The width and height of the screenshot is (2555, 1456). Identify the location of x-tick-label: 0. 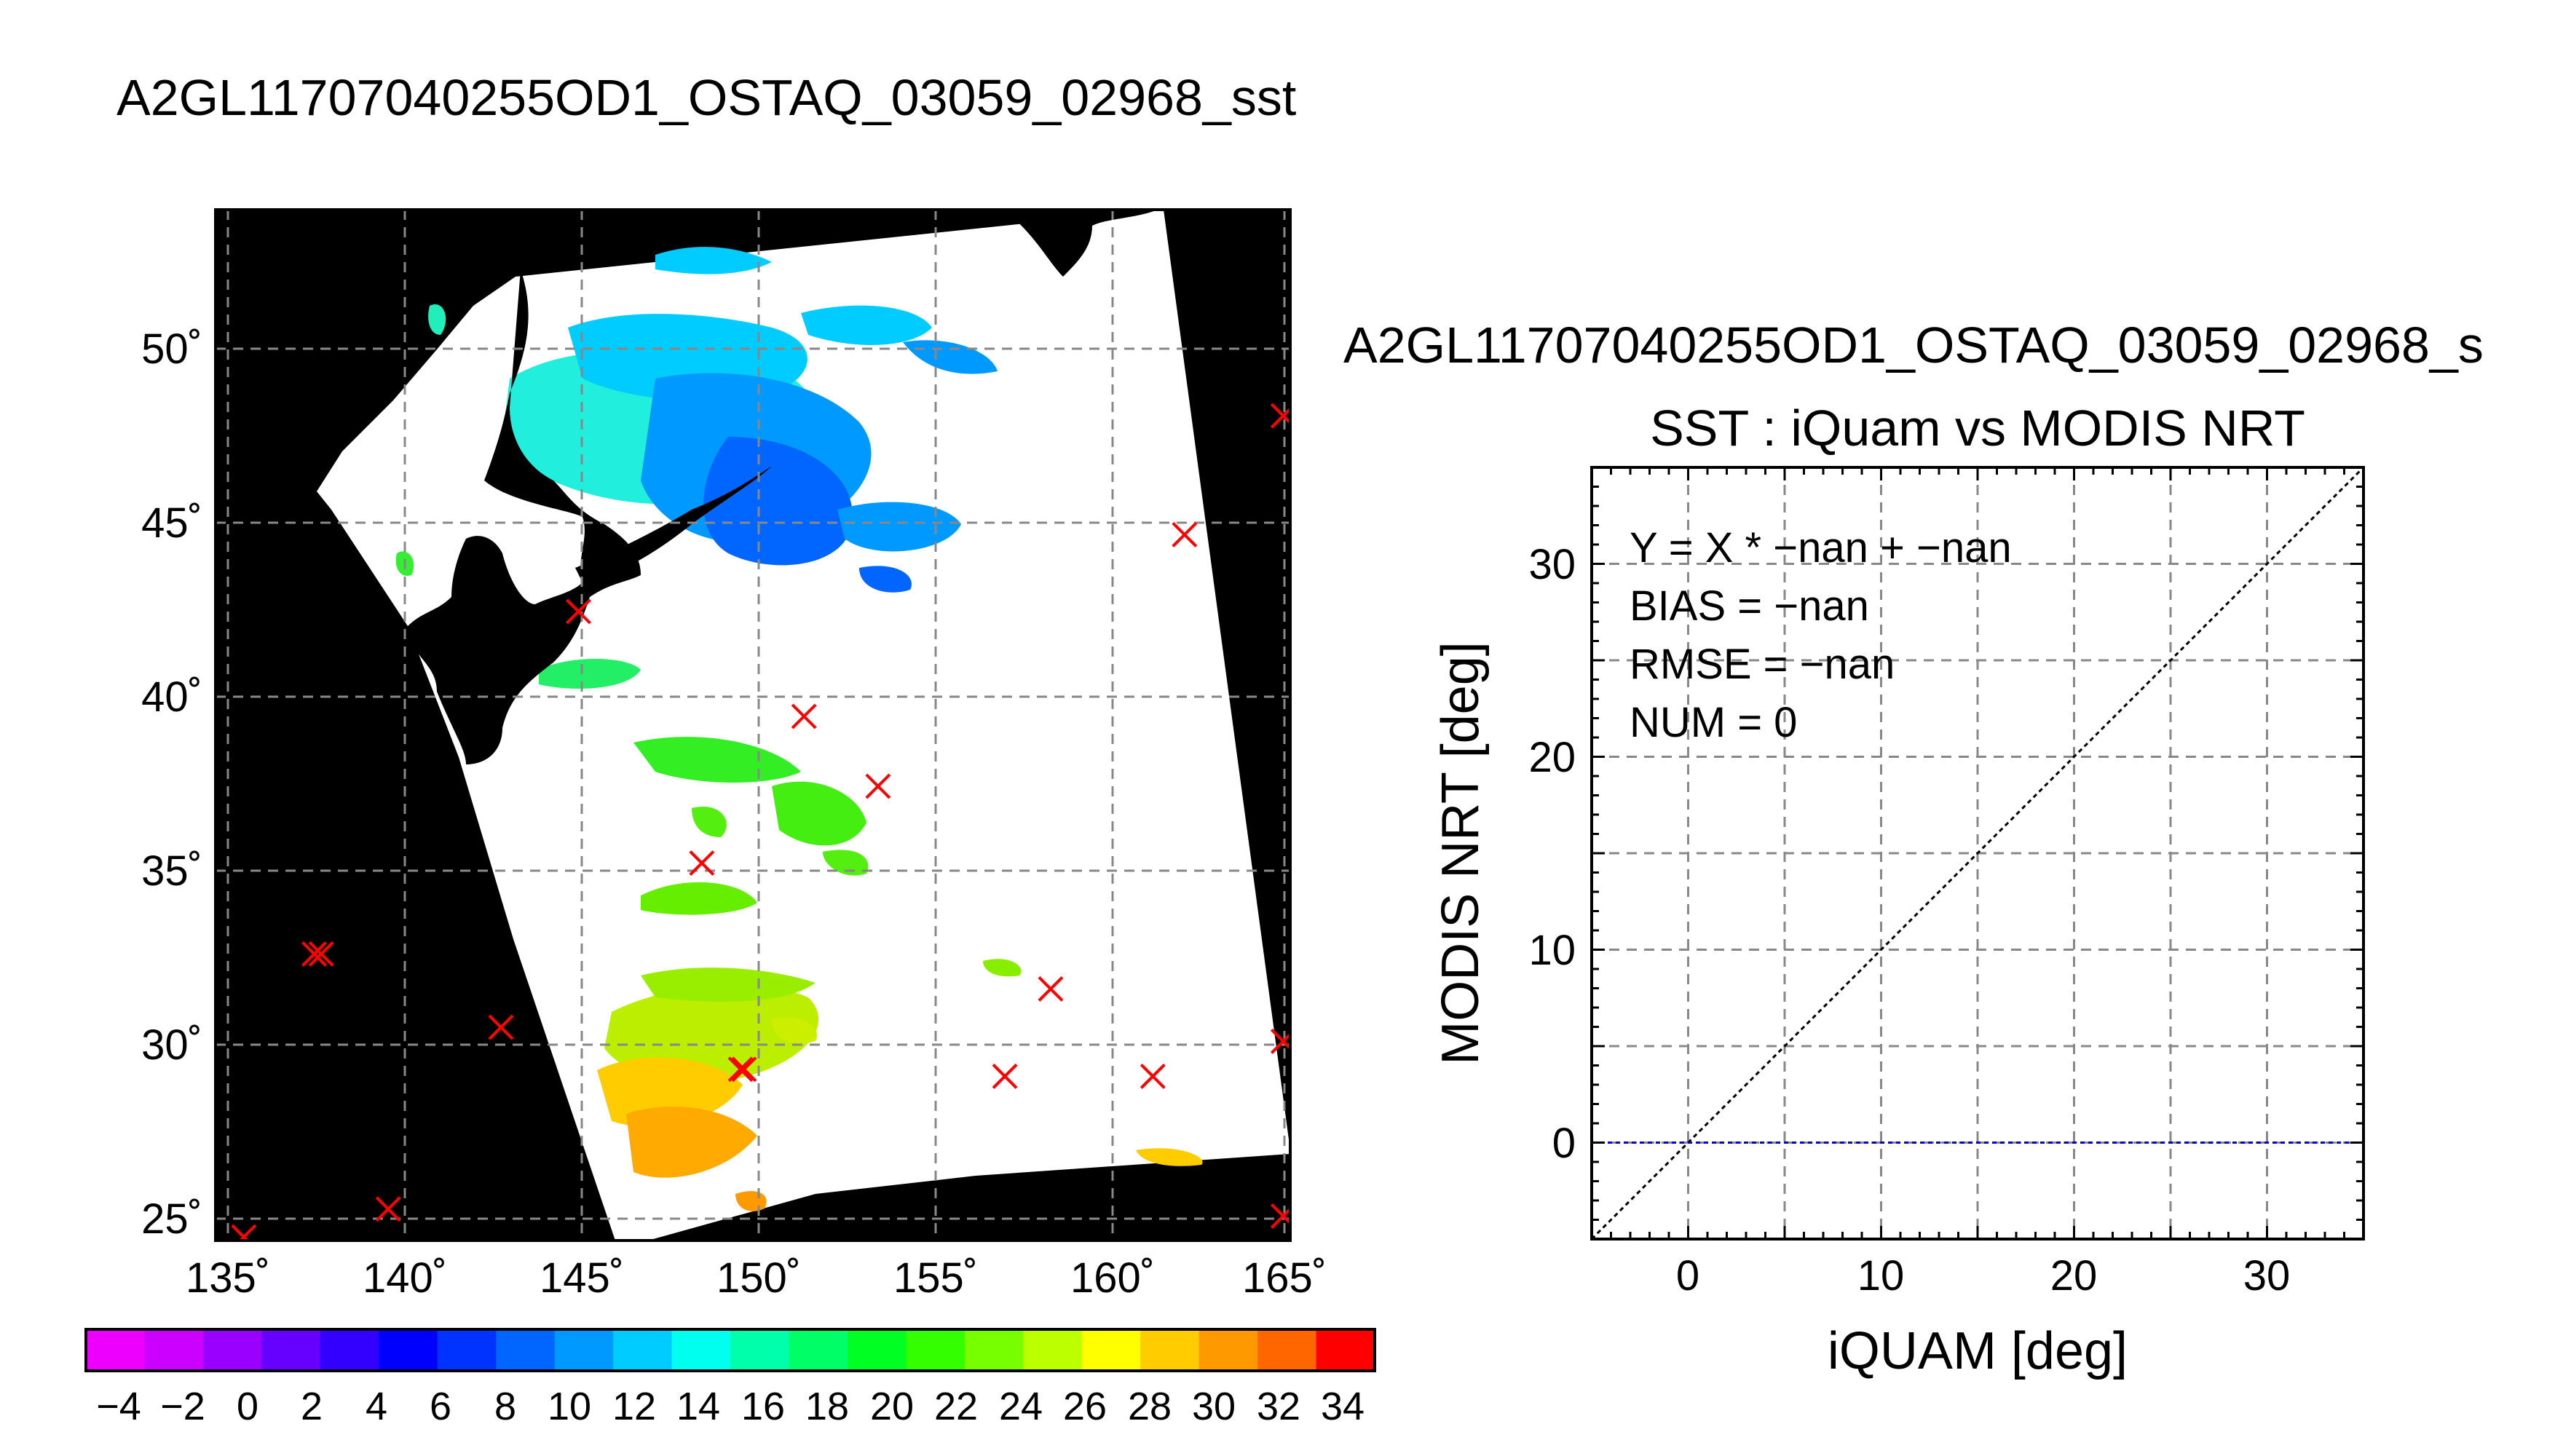
(1687, 1275).